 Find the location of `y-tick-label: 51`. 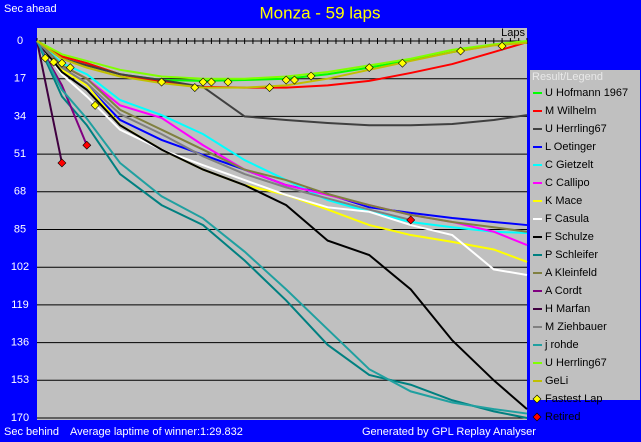

y-tick-label: 51 is located at coordinates (20, 154).